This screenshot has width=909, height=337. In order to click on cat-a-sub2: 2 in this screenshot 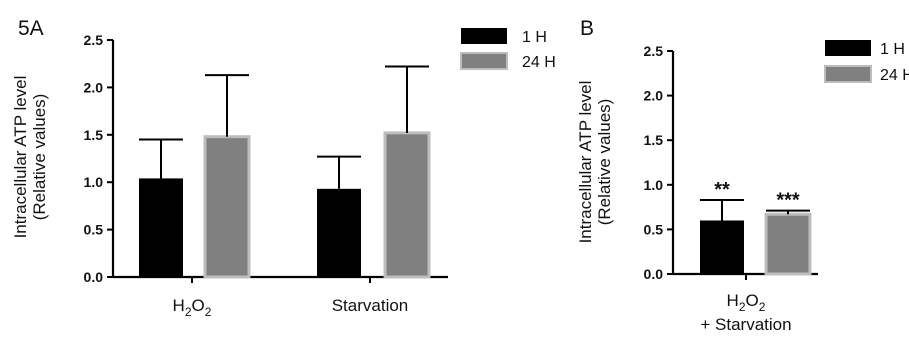, I will do `click(208, 312)`.